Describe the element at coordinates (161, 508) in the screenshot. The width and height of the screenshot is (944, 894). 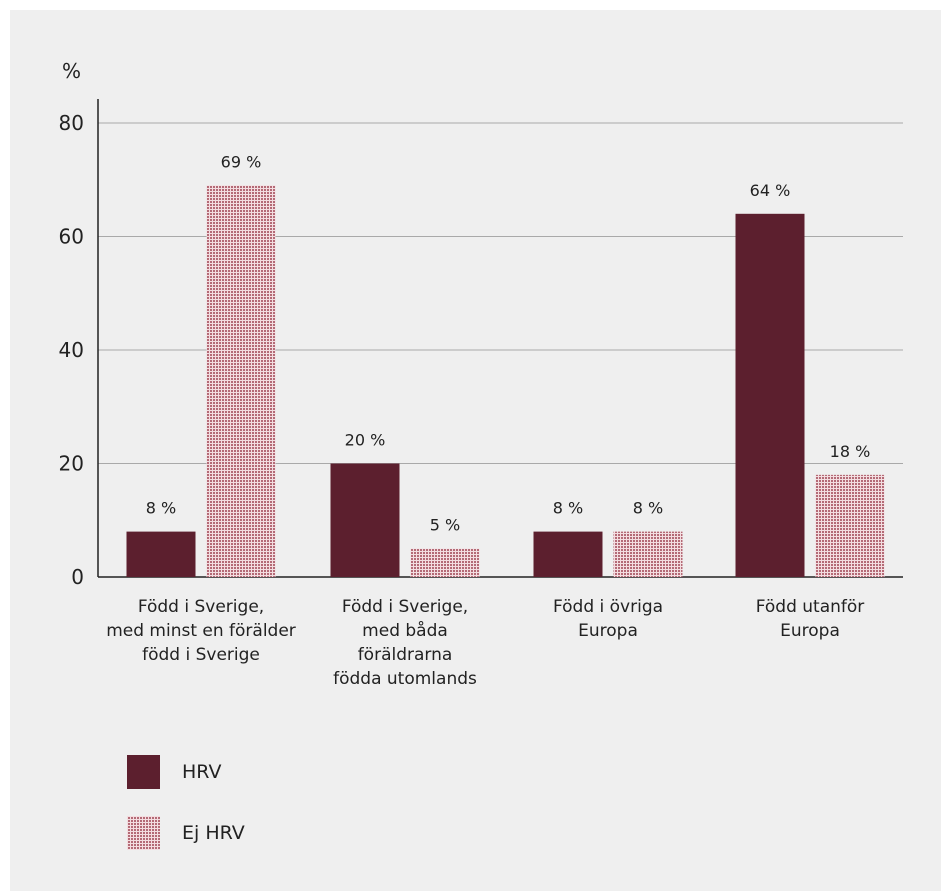
I see `data-label-hrv-0: 8 %` at that location.